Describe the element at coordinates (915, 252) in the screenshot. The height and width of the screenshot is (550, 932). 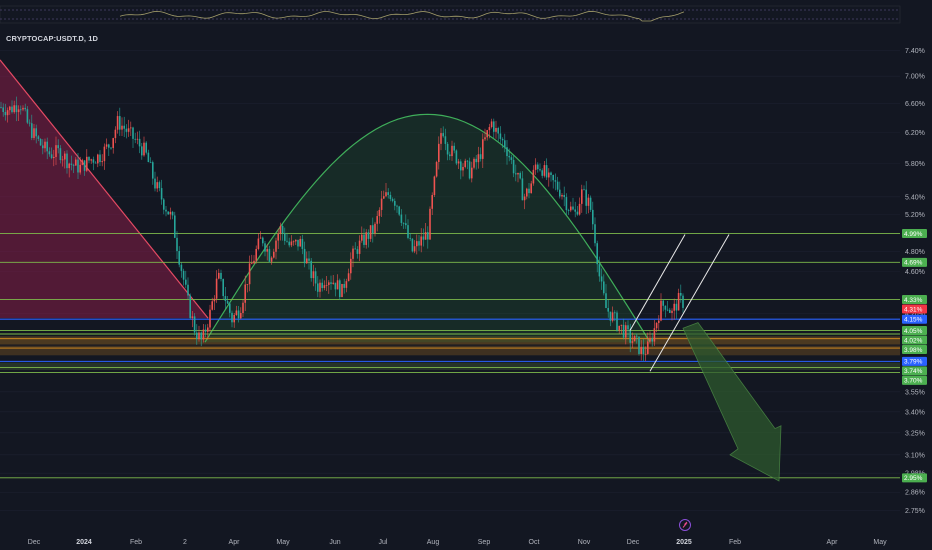
I see `y-tick-label: 4.80%` at that location.